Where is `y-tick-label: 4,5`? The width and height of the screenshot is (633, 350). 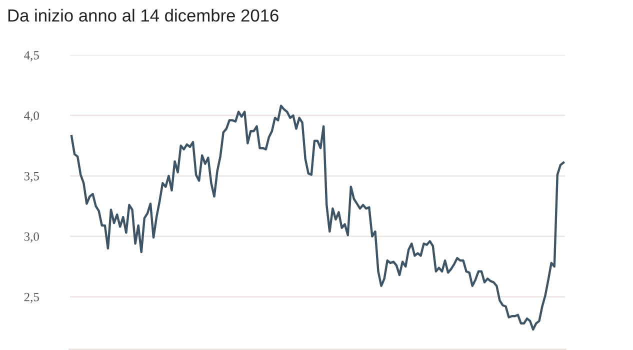 y-tick-label: 4,5 is located at coordinates (31, 56).